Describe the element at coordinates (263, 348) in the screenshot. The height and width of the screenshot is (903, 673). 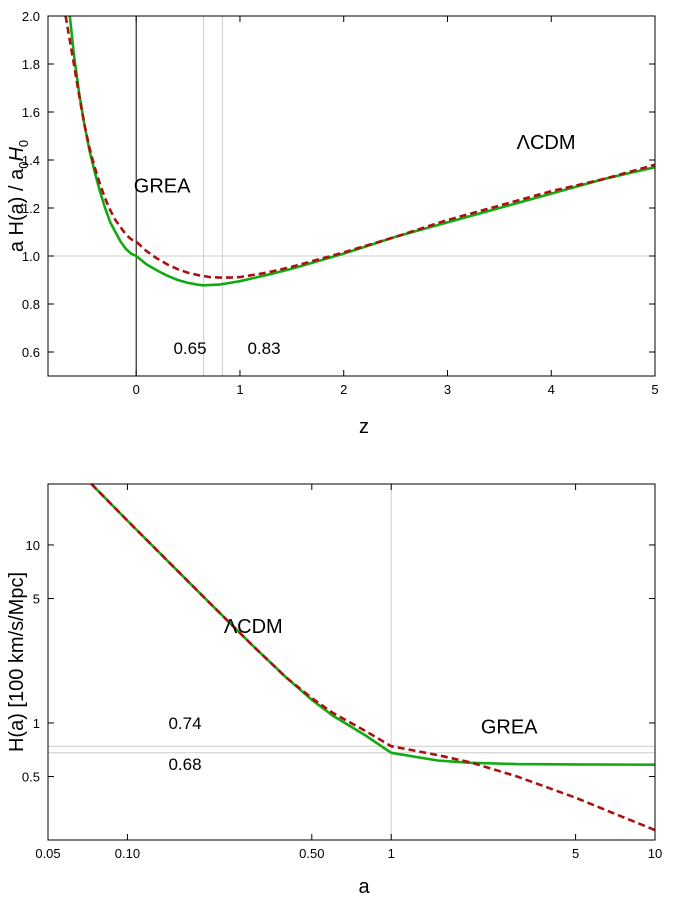
I see `annotation-0-83: 0.83` at that location.